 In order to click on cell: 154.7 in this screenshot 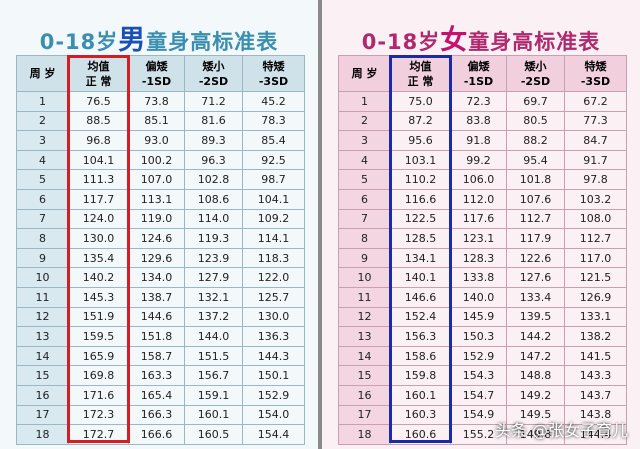, I will do `click(478, 395)`.